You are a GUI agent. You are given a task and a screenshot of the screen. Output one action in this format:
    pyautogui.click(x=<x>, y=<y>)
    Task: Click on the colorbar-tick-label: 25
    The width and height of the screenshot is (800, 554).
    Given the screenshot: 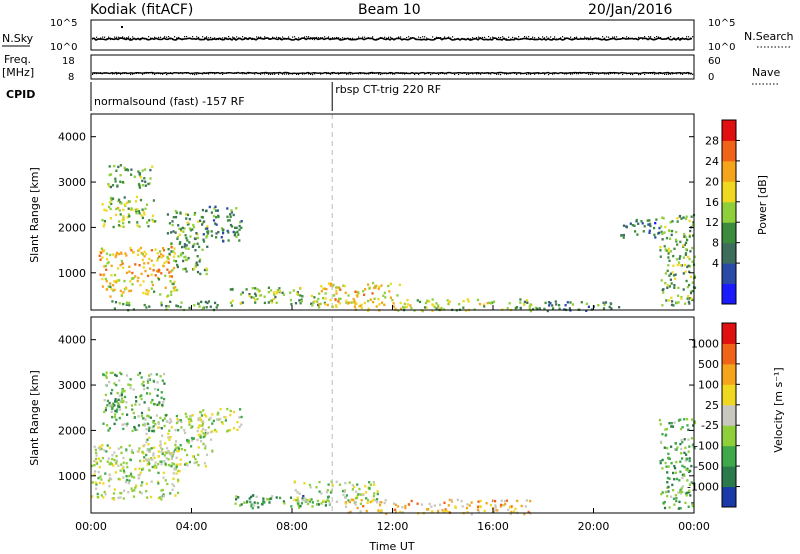 What is the action you would take?
    pyautogui.click(x=712, y=405)
    